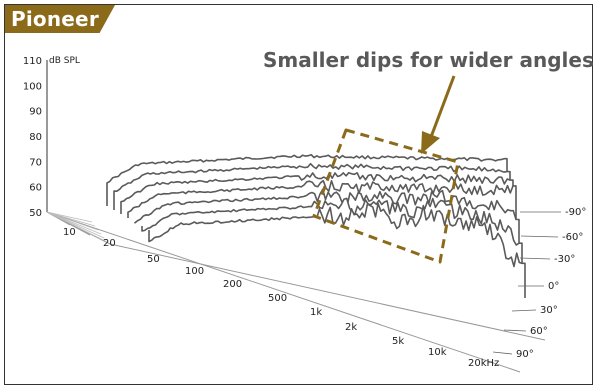 The image size is (597, 390). Describe the element at coordinates (277, 298) in the screenshot. I see `x-tick-label: 500` at that location.